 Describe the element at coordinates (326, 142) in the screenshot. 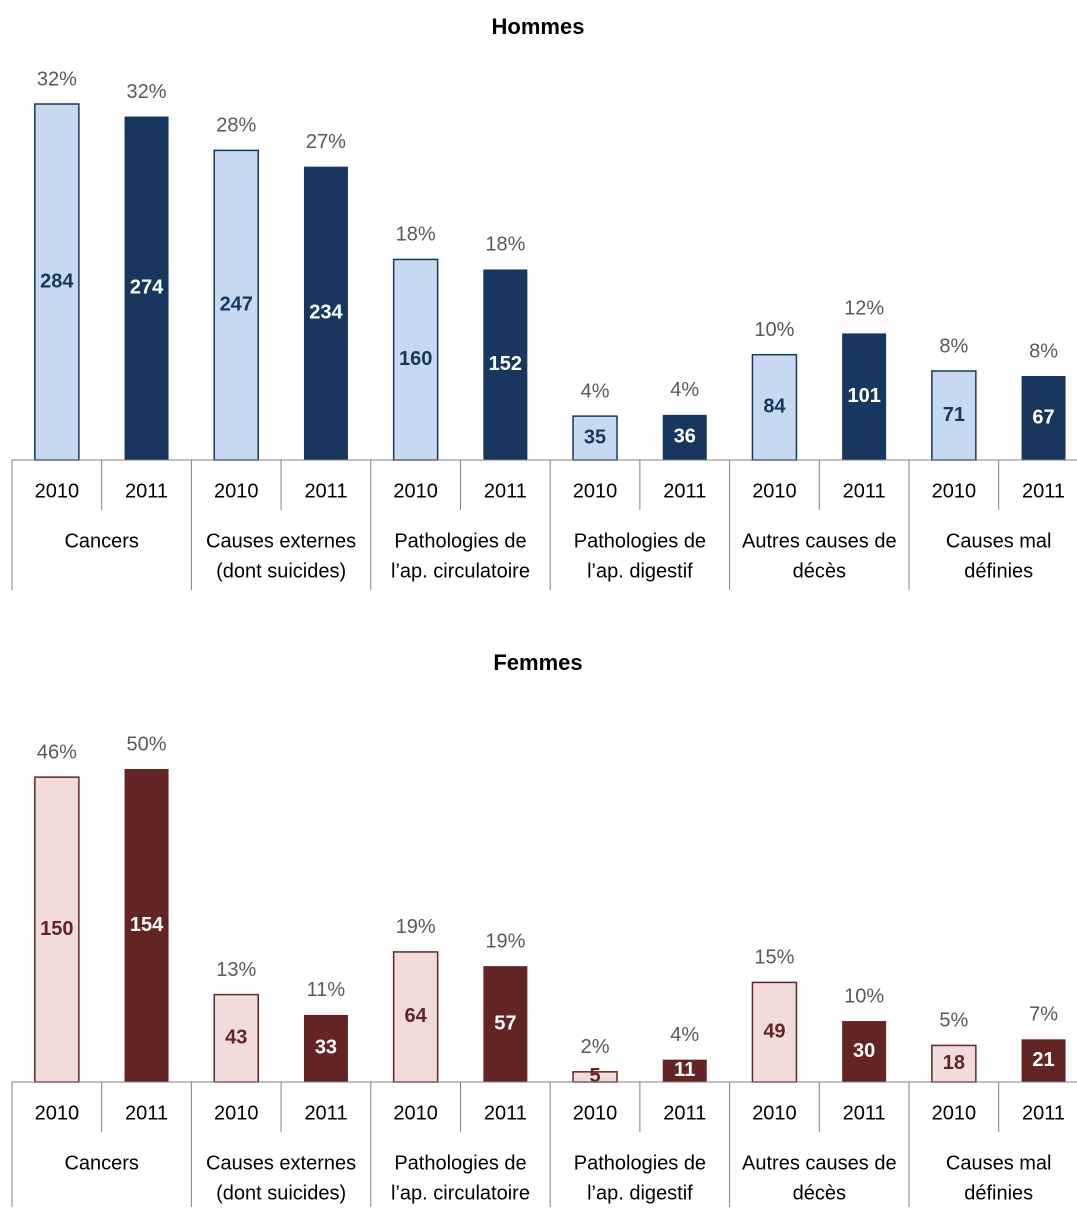

I see `share-label: 27%` at that location.